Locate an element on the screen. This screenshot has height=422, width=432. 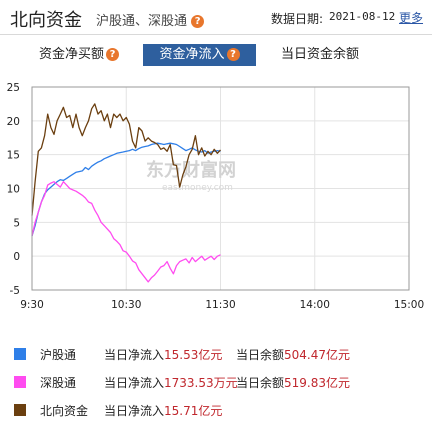
legend-name: 北向资金 is located at coordinates (64, 411).